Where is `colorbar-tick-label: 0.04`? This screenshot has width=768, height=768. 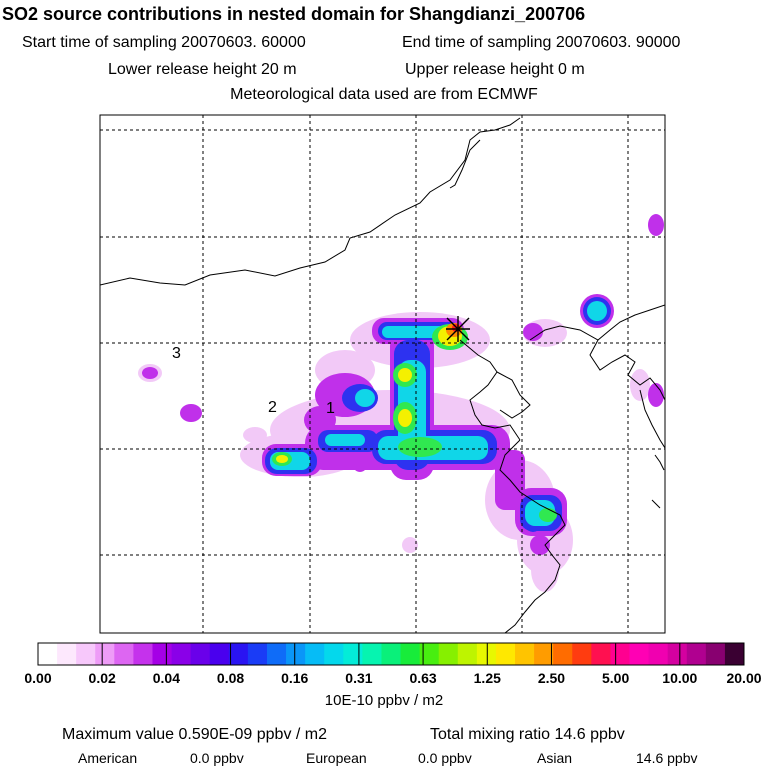
colorbar-tick-label: 0.04 is located at coordinates (166, 678).